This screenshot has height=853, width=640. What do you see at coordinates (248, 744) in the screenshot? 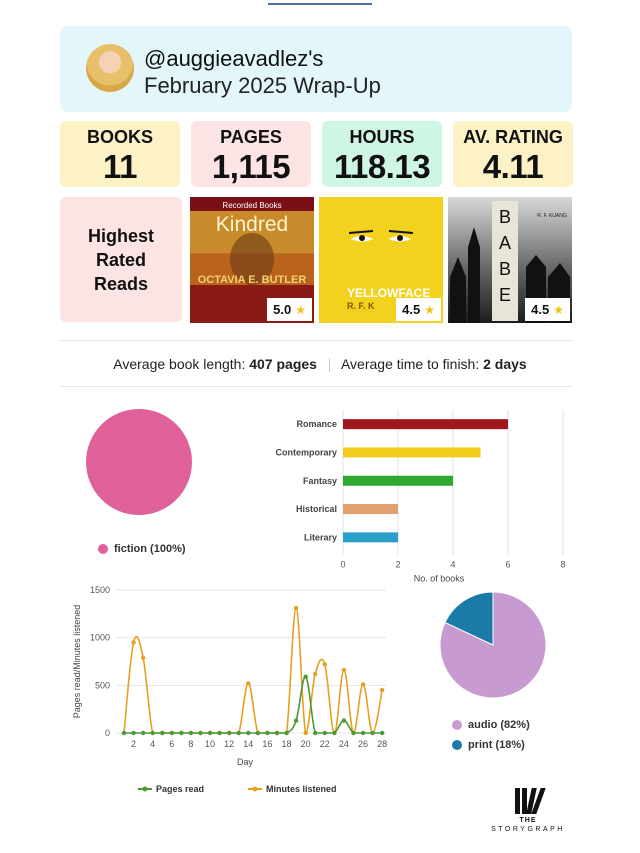
I see `x-tick-label: 14` at bounding box center [248, 744].